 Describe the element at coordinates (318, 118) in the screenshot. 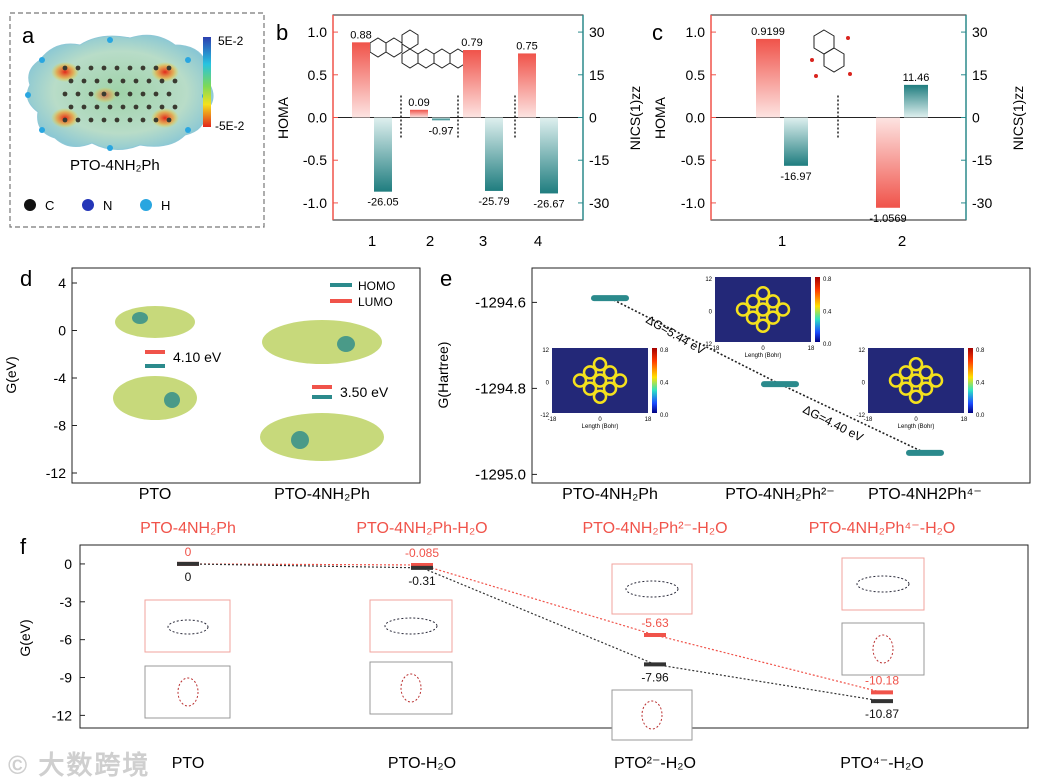

I see `ytick-label-b: 0.0` at that location.